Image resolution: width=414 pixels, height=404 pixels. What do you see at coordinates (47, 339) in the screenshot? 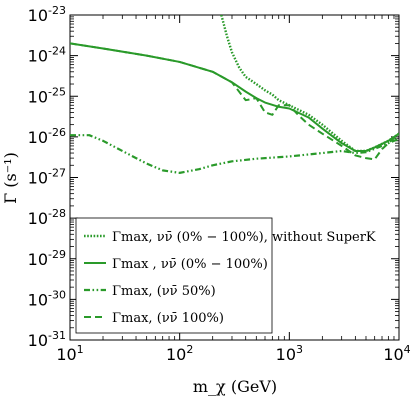
I see `y-tick-label: 10-31` at bounding box center [47, 339].